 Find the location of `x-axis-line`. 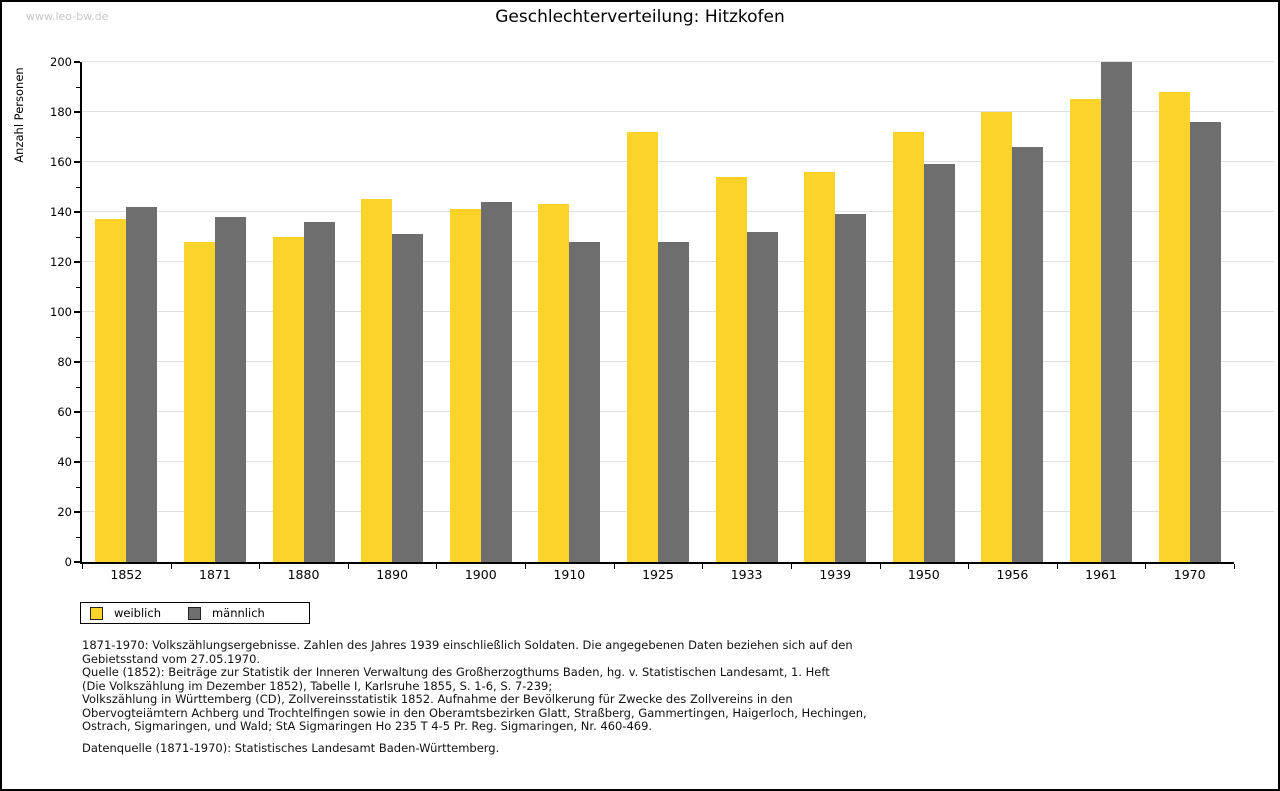

x-axis-line is located at coordinates (657, 563).